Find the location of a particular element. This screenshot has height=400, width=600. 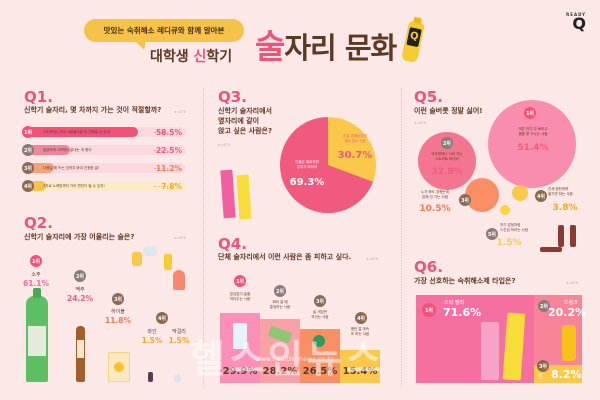

brand-text: READY is located at coordinates (576, 14).